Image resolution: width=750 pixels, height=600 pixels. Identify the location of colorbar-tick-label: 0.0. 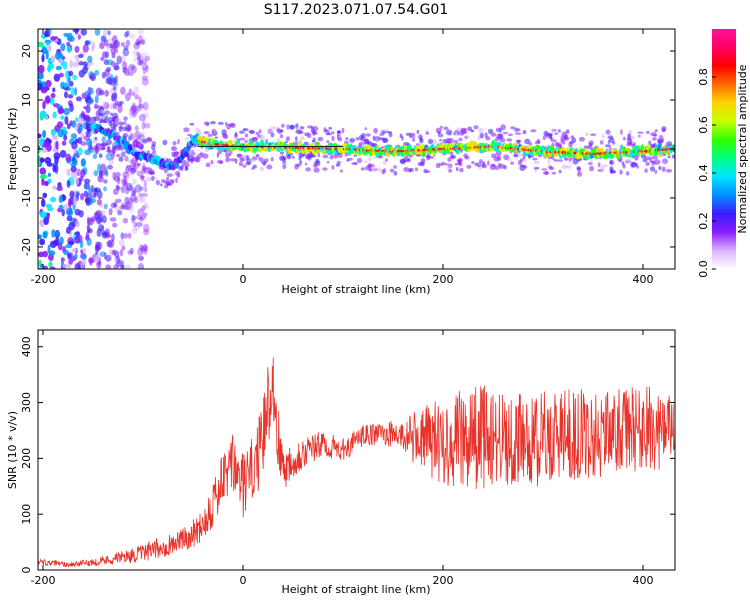
(703, 269).